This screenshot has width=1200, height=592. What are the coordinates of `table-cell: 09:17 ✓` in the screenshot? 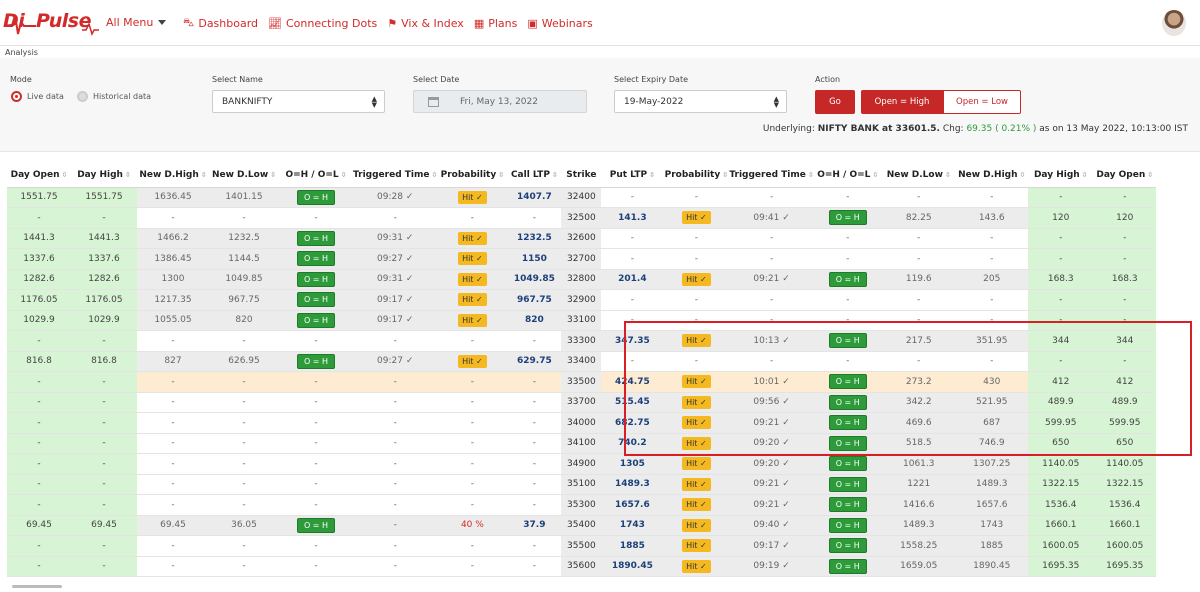 It's located at (771, 546).